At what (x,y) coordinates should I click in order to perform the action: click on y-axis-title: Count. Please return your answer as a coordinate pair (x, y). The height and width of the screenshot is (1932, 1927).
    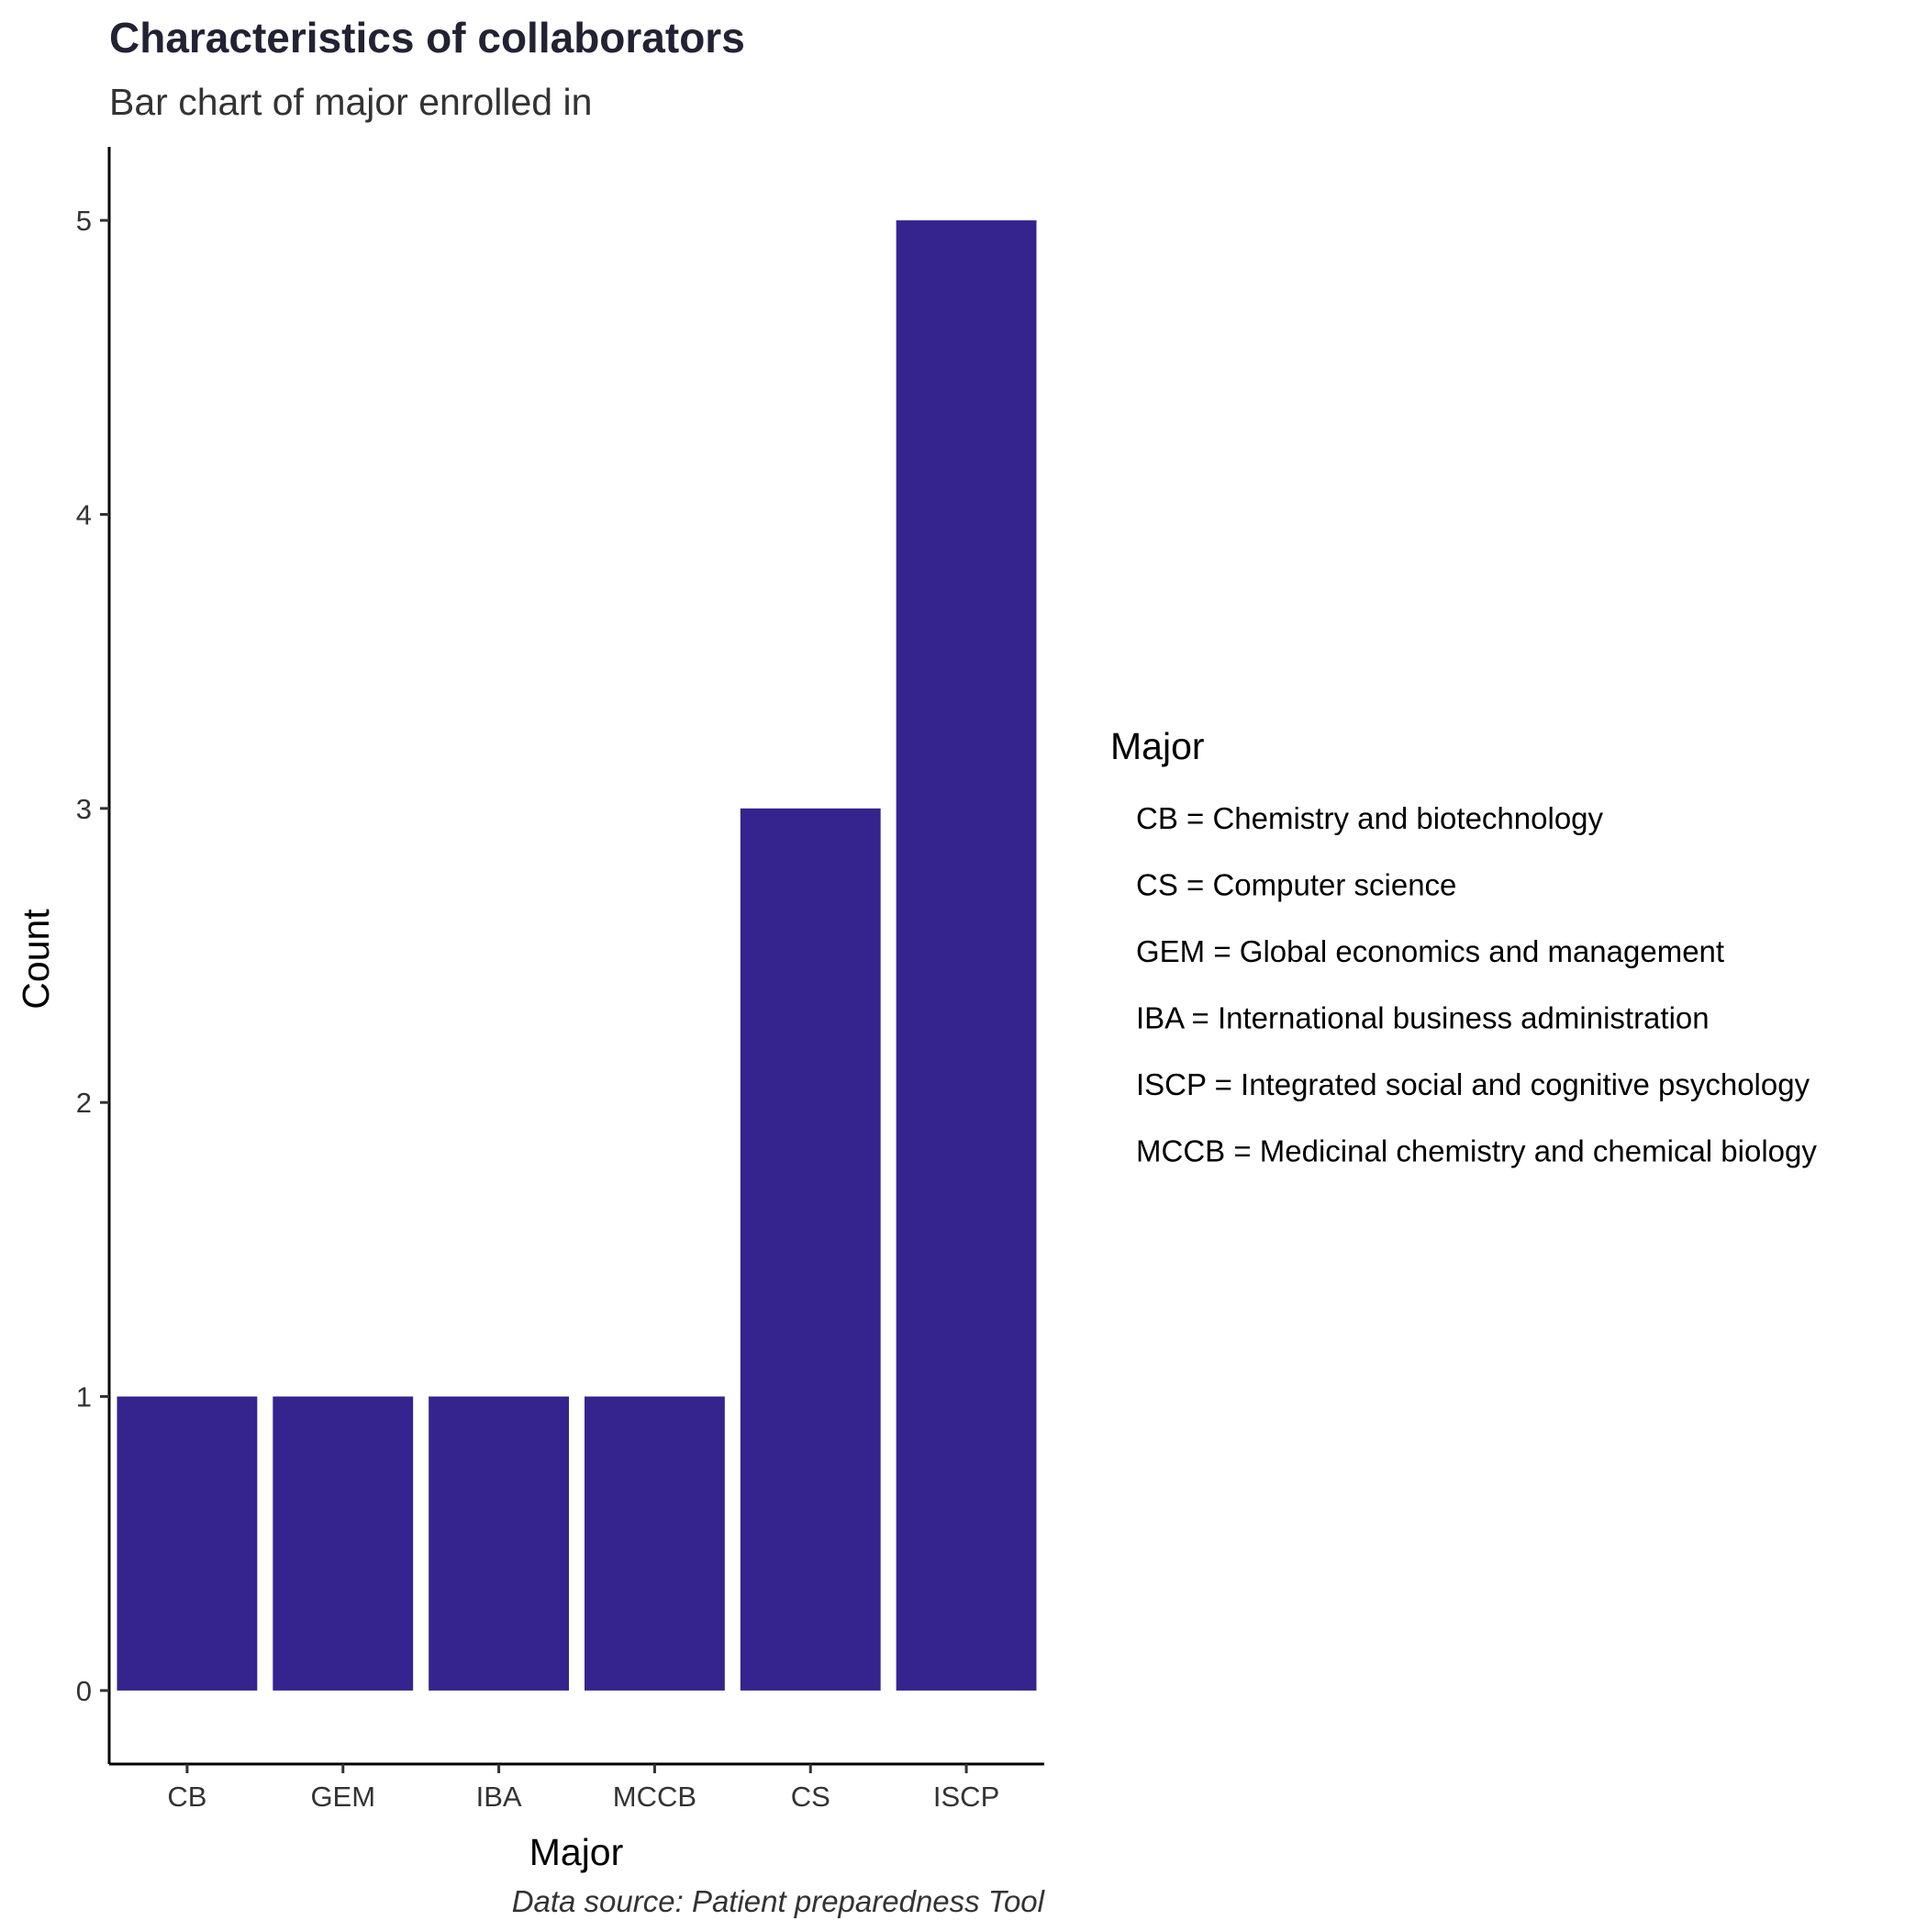
    Looking at the image, I should click on (36, 959).